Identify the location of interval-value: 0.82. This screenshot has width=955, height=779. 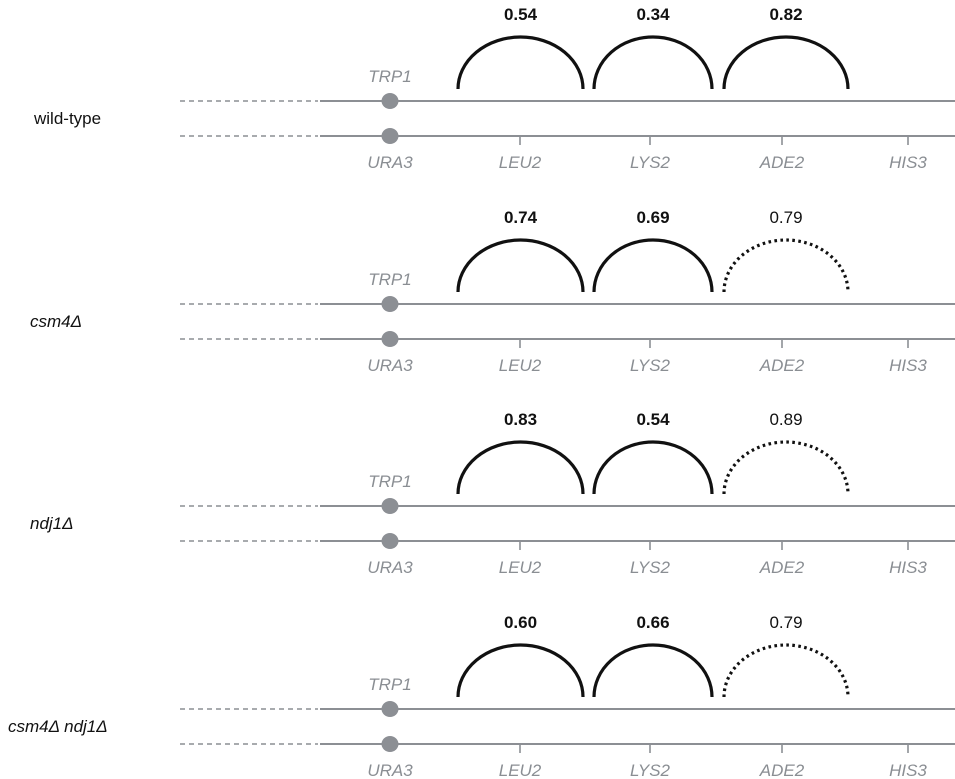
(785, 14).